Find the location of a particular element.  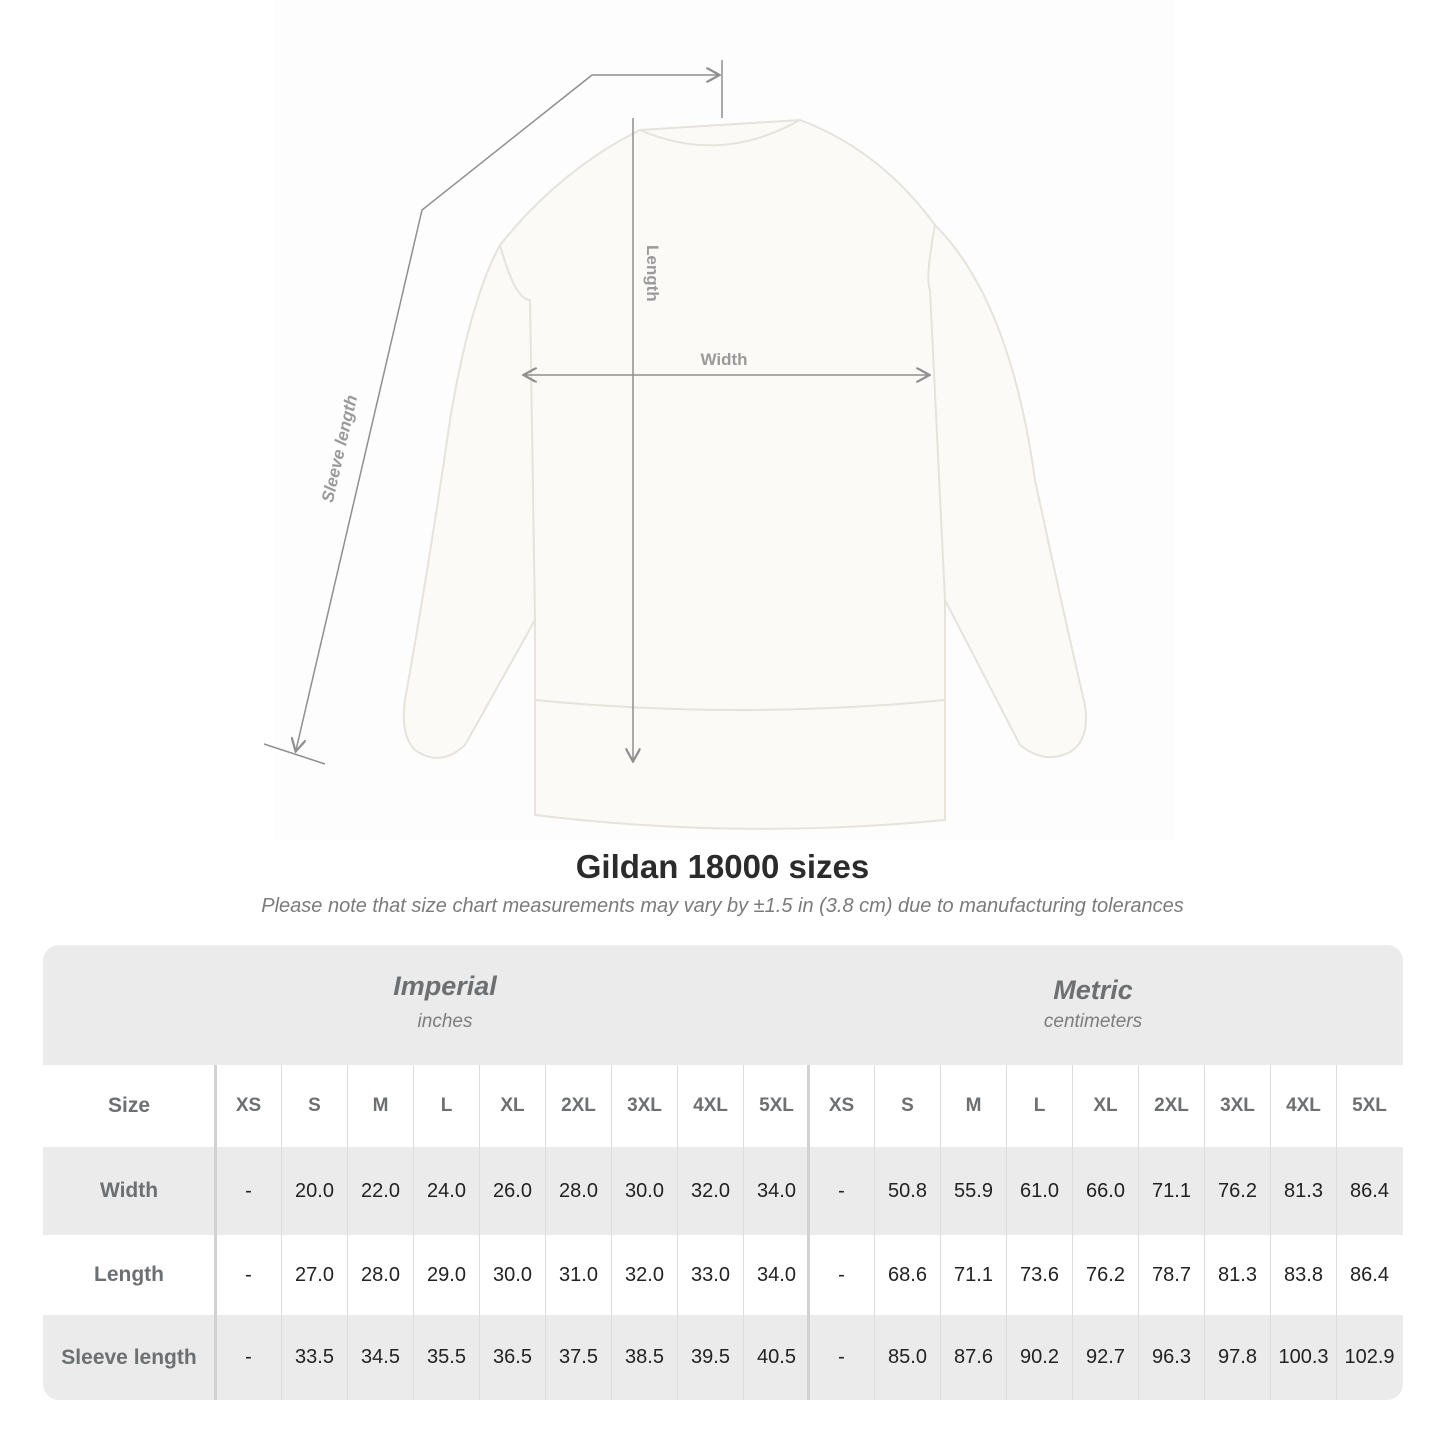

metric-cell: 85.0 is located at coordinates (907, 1357).